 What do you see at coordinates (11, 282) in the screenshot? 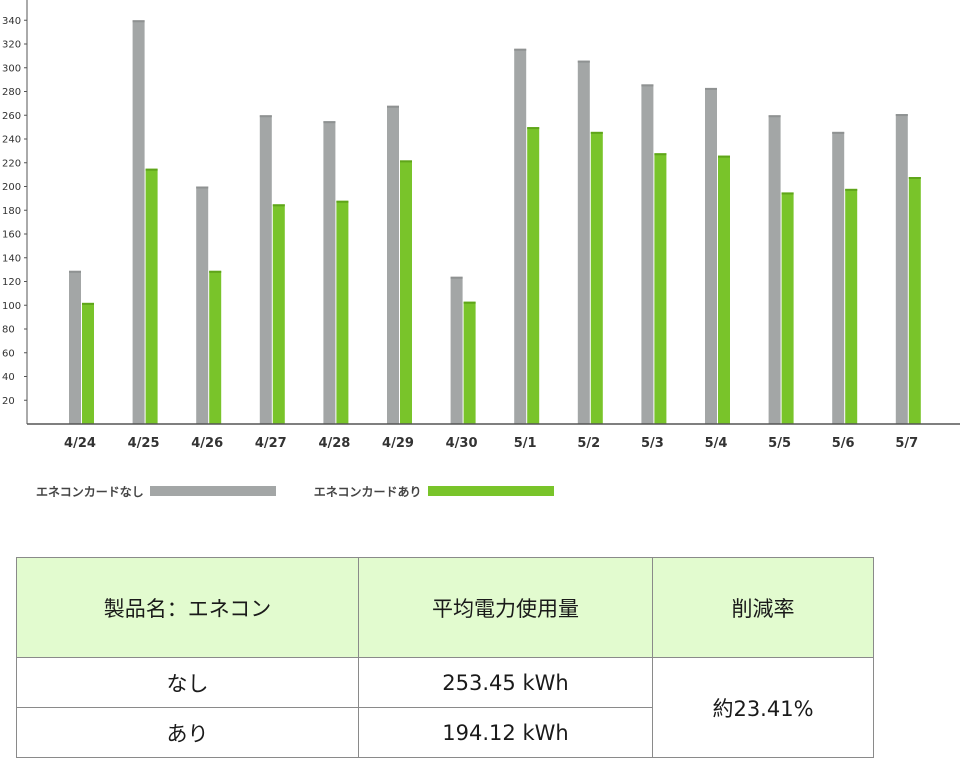
I see `y-tick-label: 120` at bounding box center [11, 282].